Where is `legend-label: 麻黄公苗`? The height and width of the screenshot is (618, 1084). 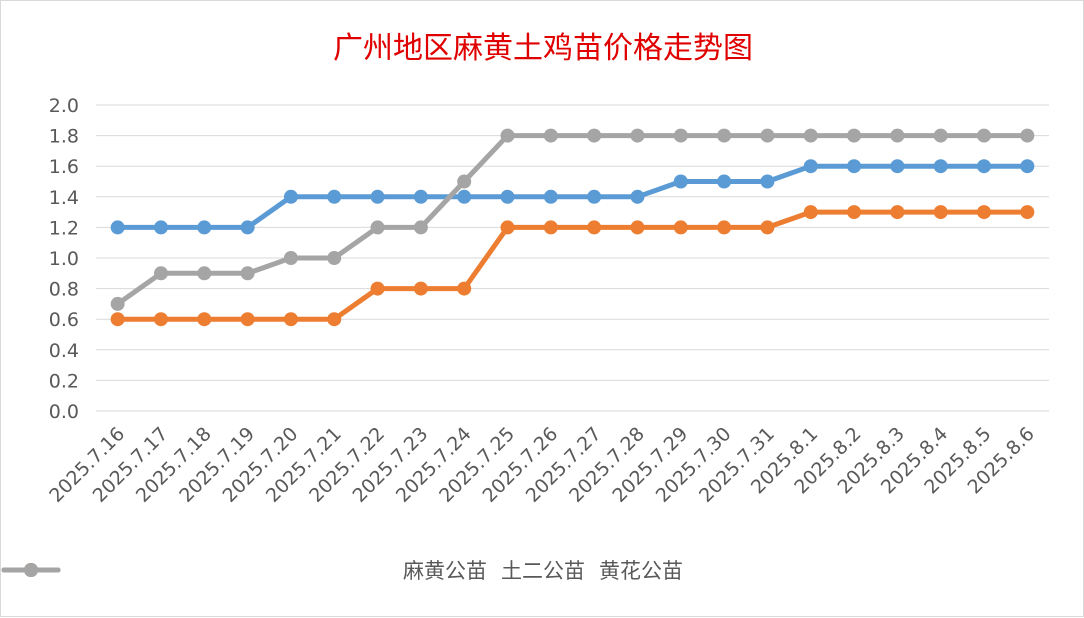
legend-label: 麻黄公苗 is located at coordinates (445, 571).